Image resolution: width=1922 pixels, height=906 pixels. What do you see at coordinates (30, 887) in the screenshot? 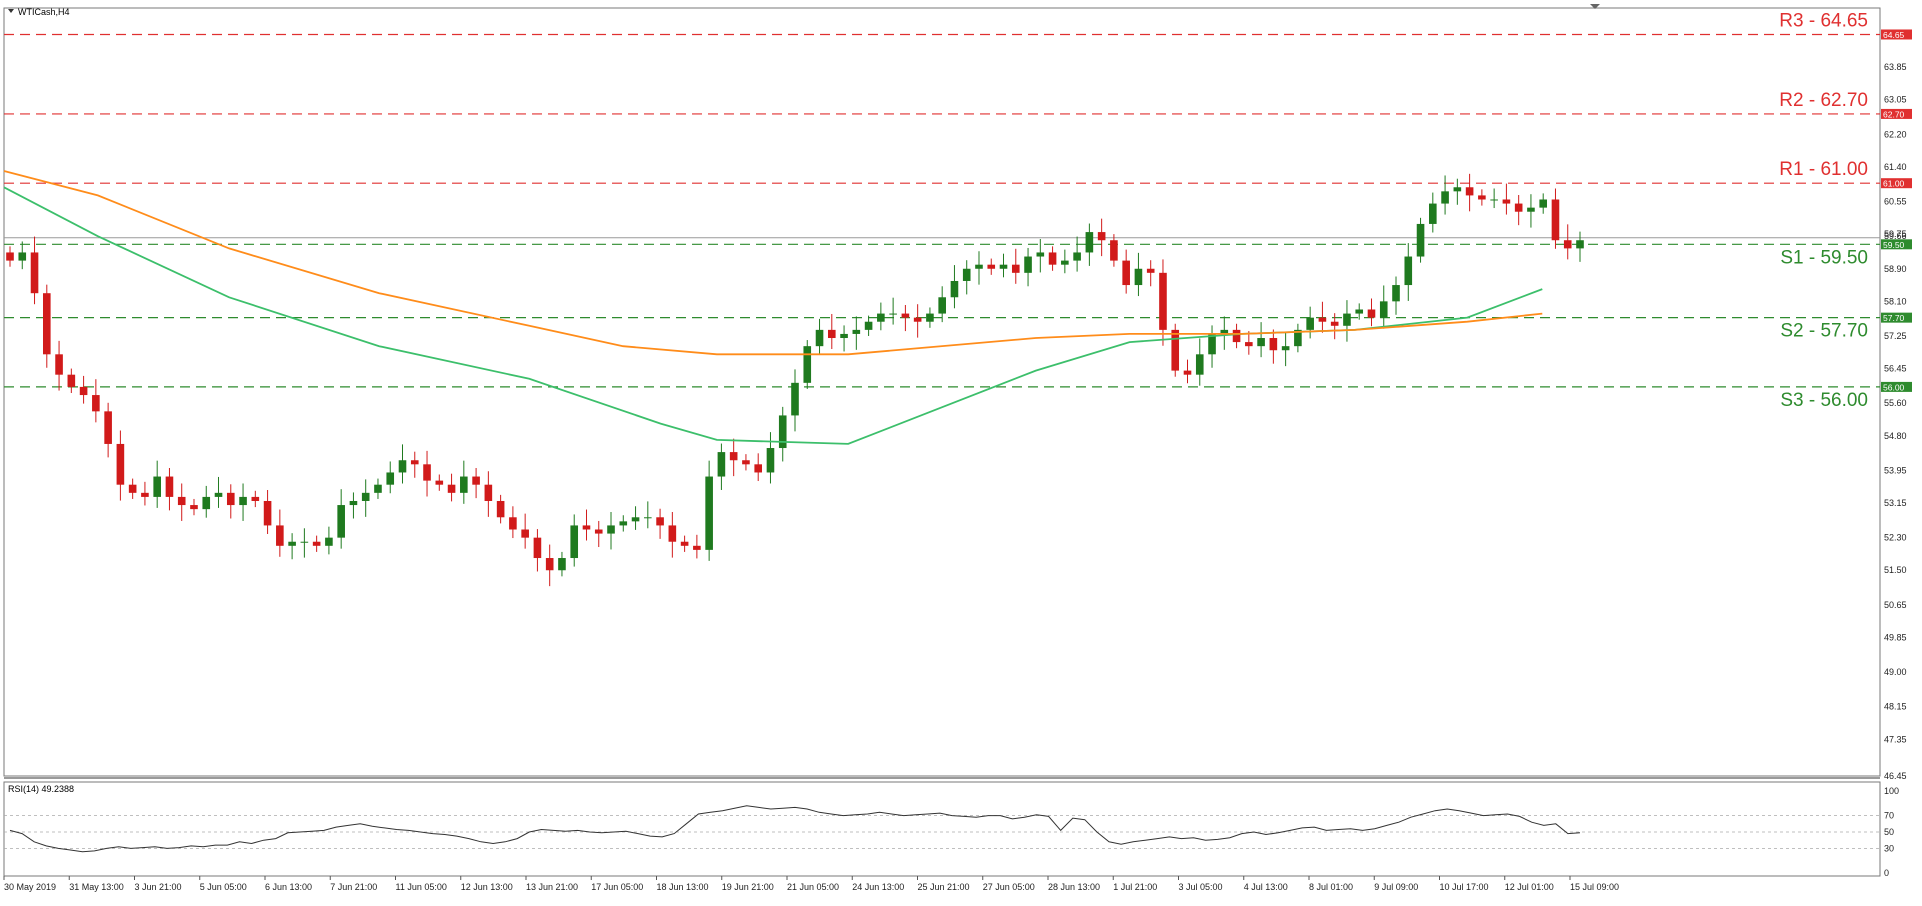
I see `time-tick-label: 30 May 2019` at bounding box center [30, 887].